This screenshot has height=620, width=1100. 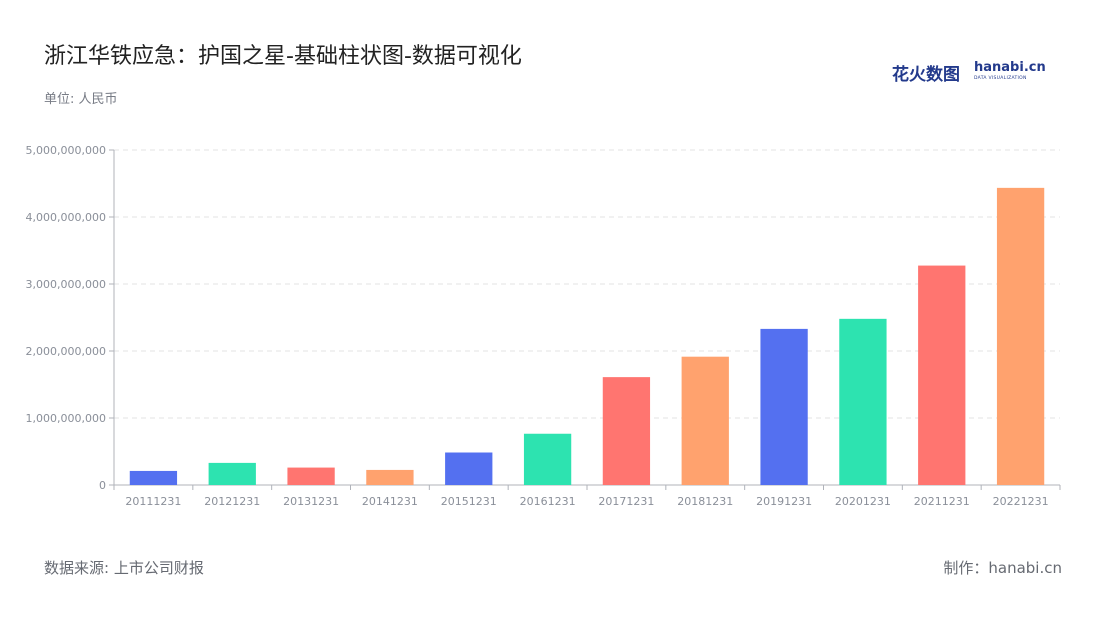 I want to click on logo-text-en: hanabi.cn, so click(x=1010, y=67).